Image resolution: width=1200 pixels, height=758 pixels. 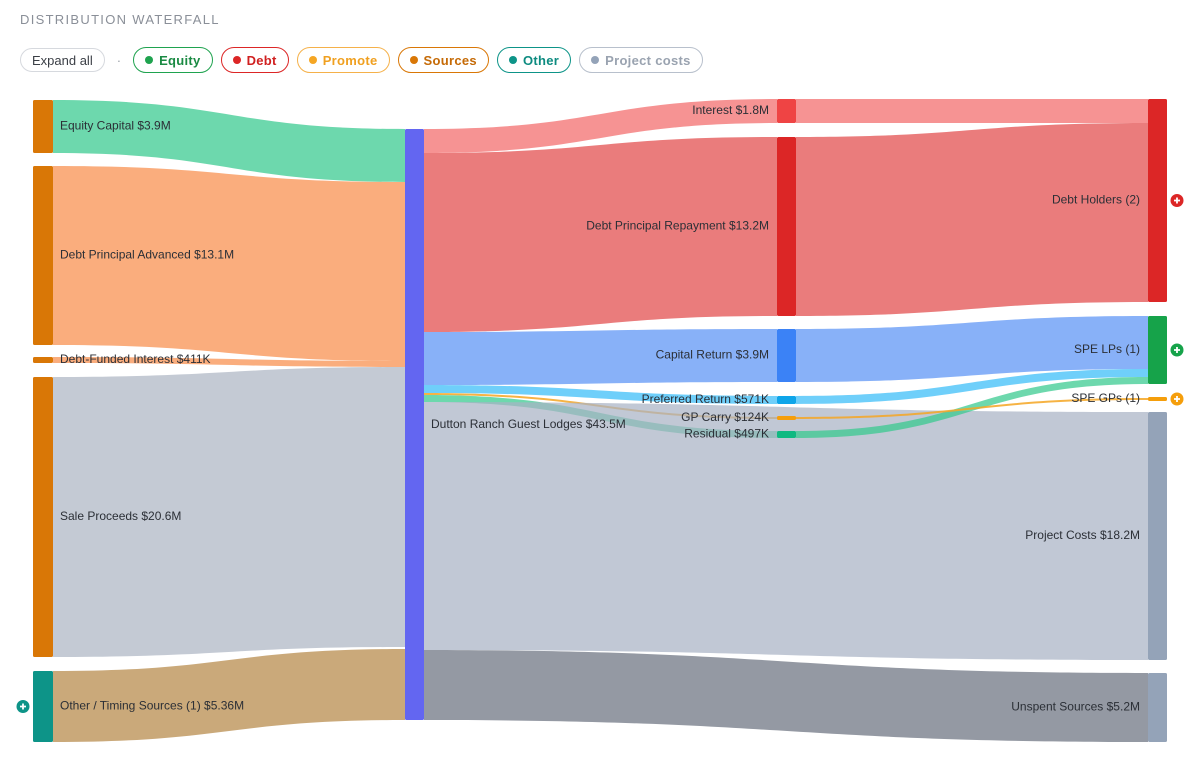 I want to click on legend-pill-label: Project costs, so click(x=648, y=60).